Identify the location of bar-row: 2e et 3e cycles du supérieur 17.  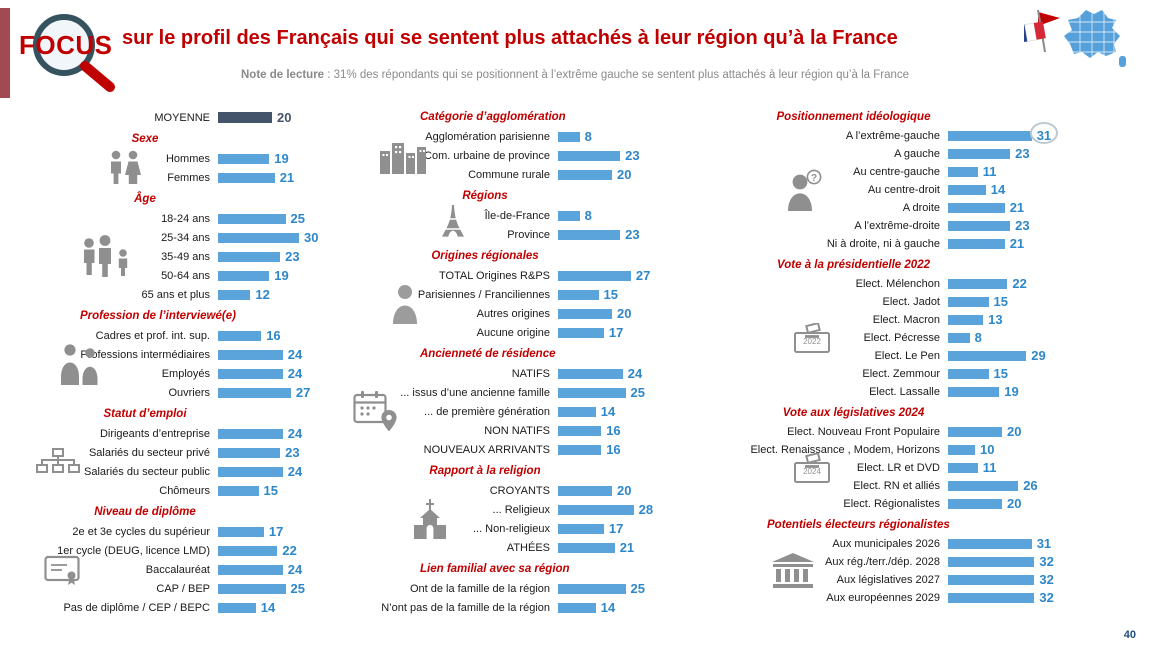
(169, 531).